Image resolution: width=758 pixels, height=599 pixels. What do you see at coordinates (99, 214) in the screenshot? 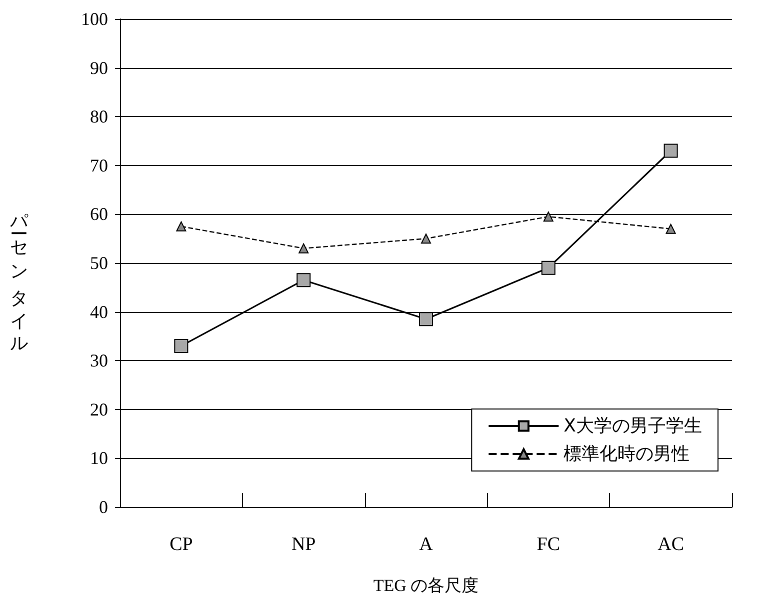
I see `y-tick-label: 60` at bounding box center [99, 214].